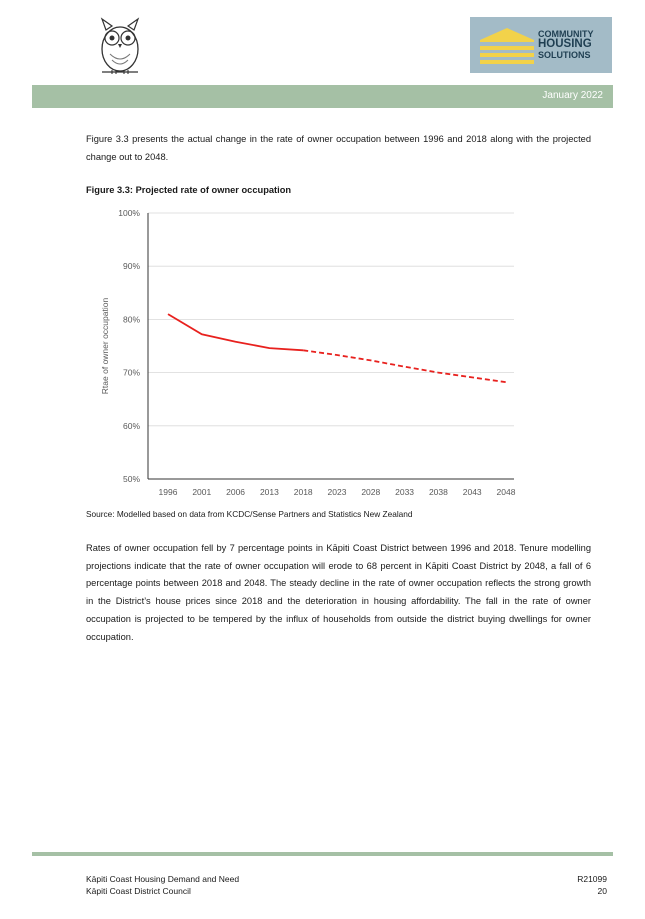 This screenshot has height=919, width=645. What do you see at coordinates (163, 879) in the screenshot?
I see `footer-report-title: Kāpiti Coast Housing Demand and Need` at bounding box center [163, 879].